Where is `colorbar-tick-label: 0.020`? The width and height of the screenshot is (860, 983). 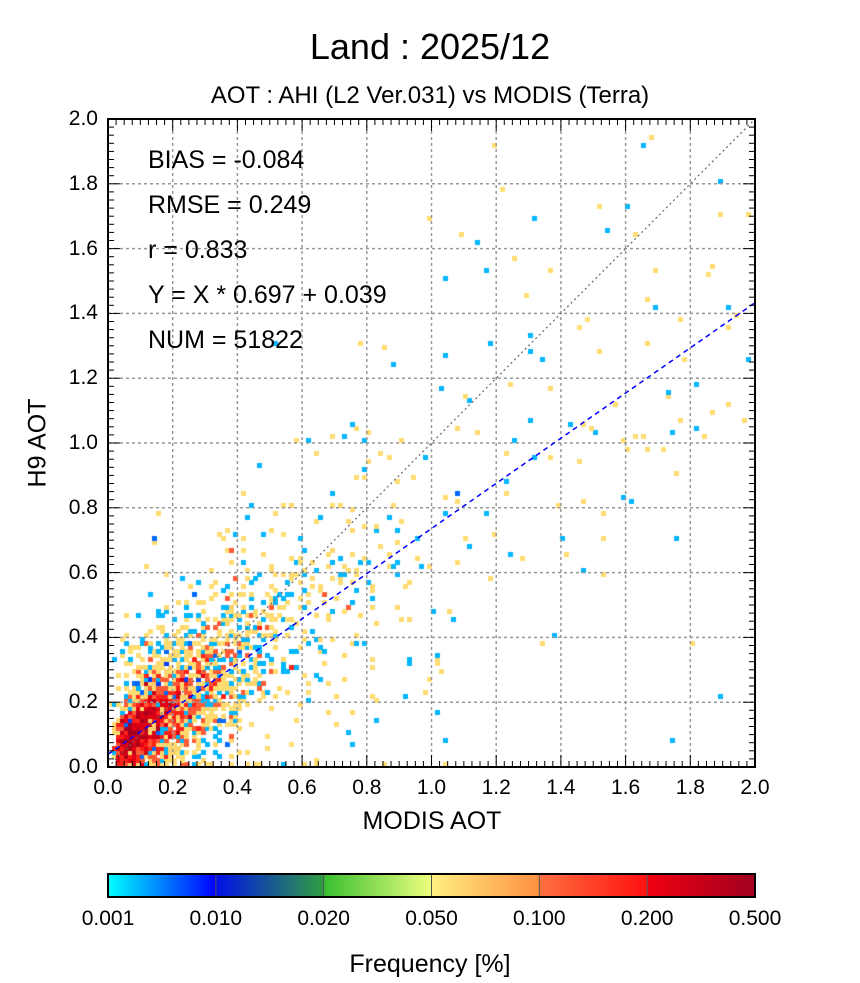
colorbar-tick-label: 0.020 is located at coordinates (323, 918).